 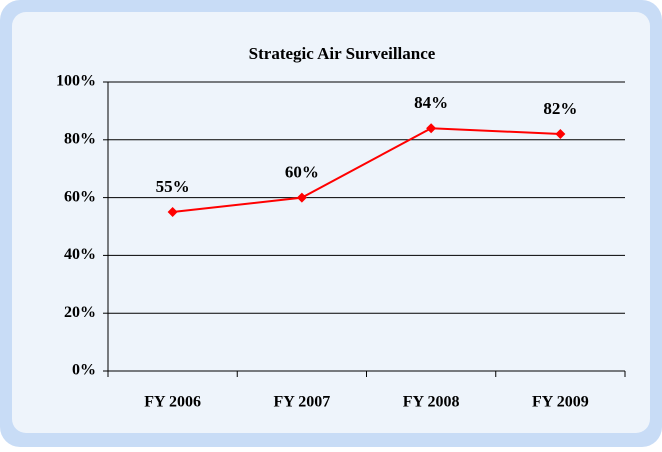 I want to click on x-tick-label: FY 2008, so click(x=431, y=402).